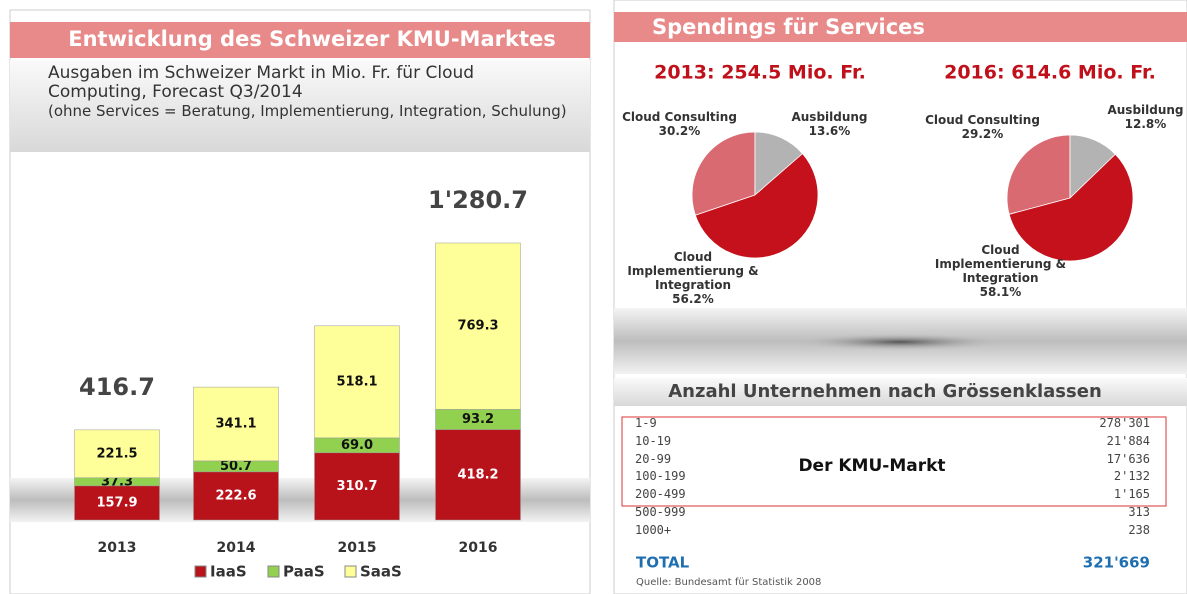 This screenshot has width=1187, height=594. I want to click on legend-label: SaaS, so click(381, 572).